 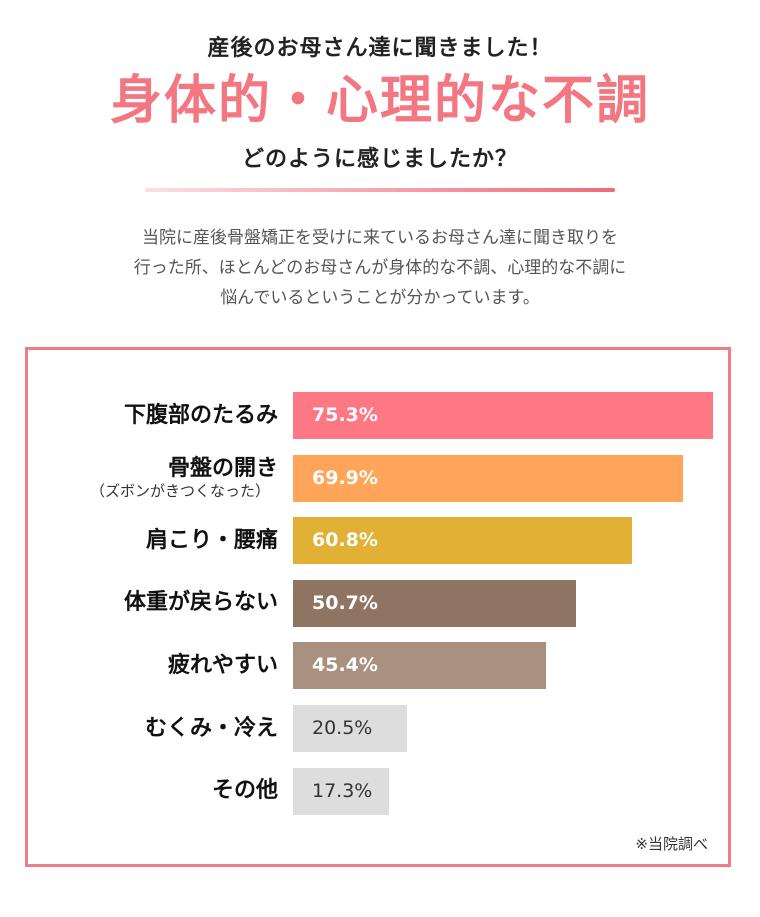 What do you see at coordinates (179, 491) in the screenshot?
I see `category-label-sub: （ズボンがきつくなった）` at bounding box center [179, 491].